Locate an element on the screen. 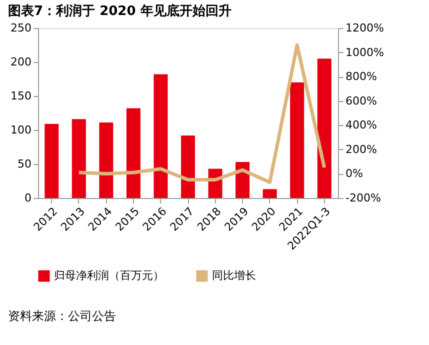 The height and width of the screenshot is (345, 429). y2-tick-label: 400% is located at coordinates (361, 125).